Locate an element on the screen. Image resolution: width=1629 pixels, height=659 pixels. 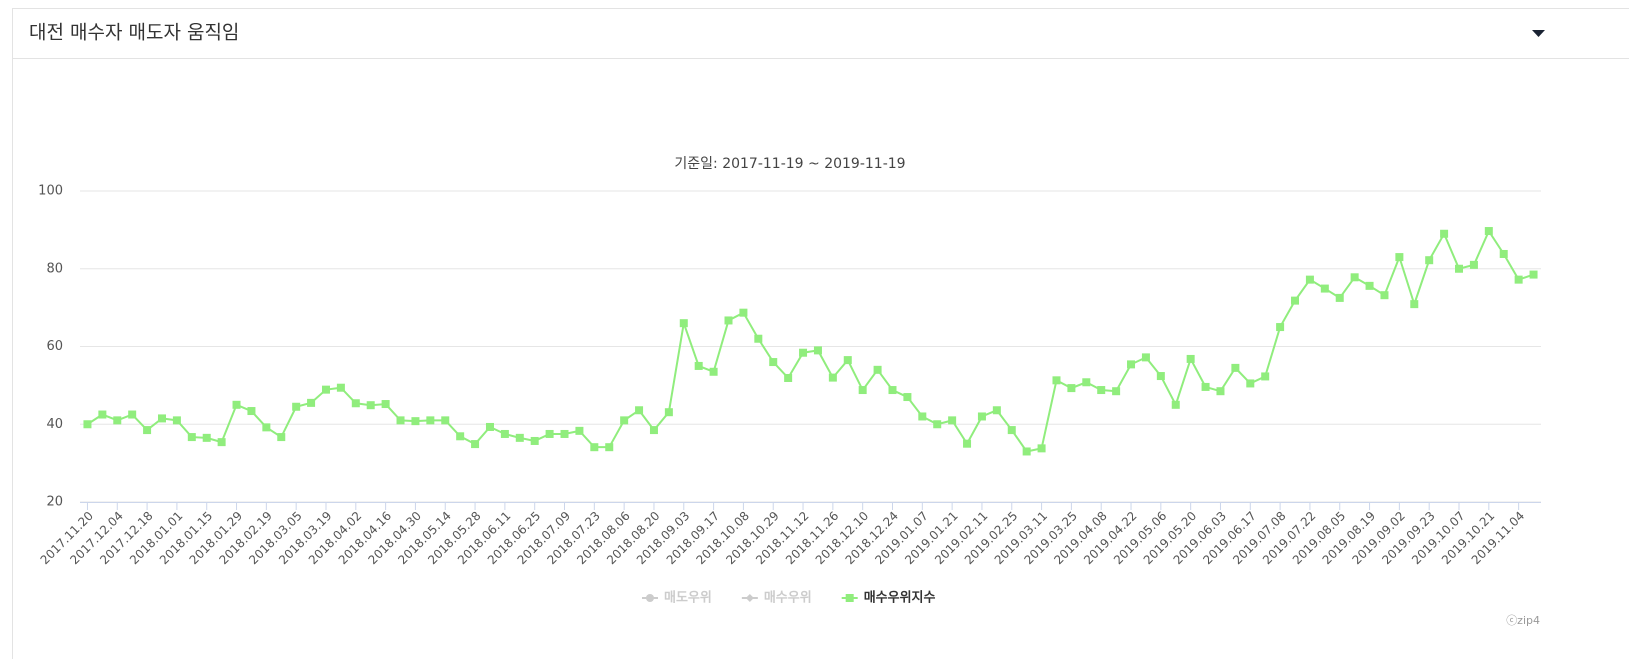
y-tick-label: 20 is located at coordinates (54, 502).